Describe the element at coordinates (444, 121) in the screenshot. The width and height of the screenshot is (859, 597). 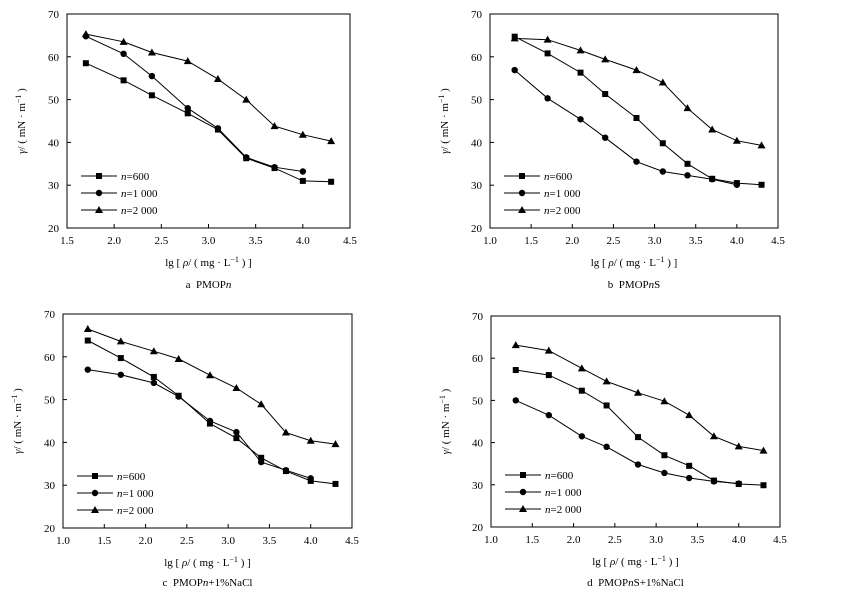
I see `y-axis-label: γ/ ( mN · m−1 )` at that location.